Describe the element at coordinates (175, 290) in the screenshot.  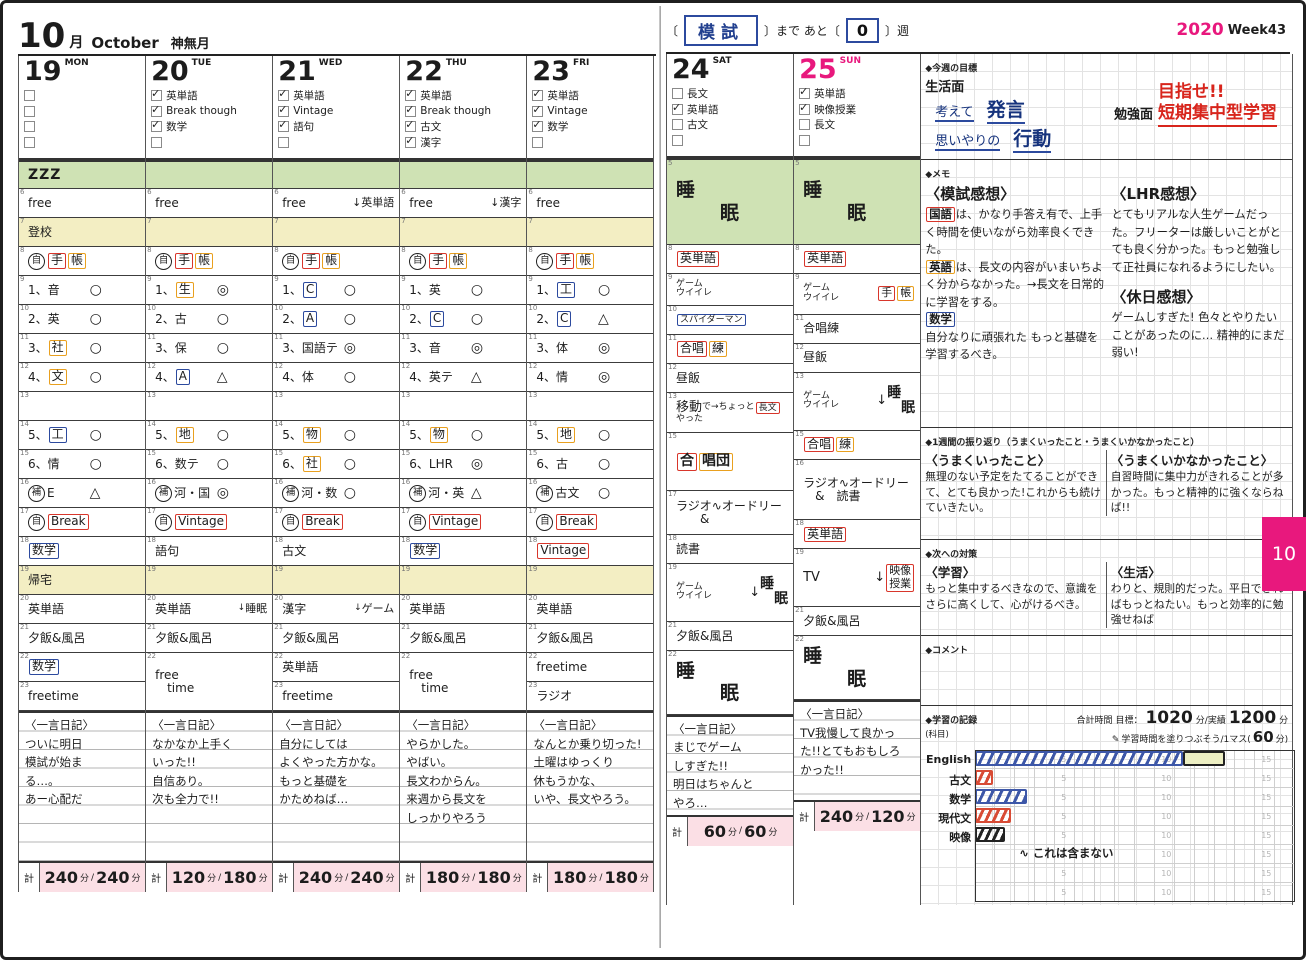
I see `row-main: 1、生` at that location.